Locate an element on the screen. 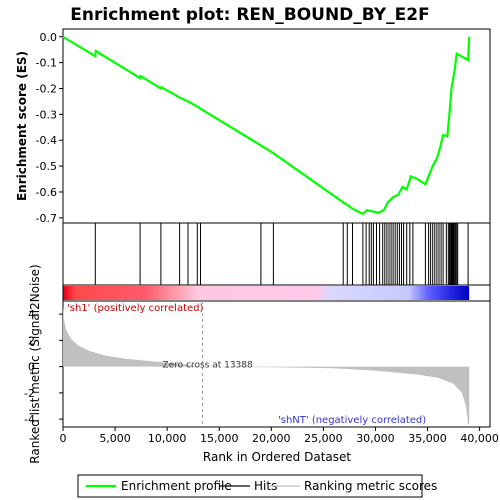 The image size is (500, 500). x-tick-label: 35,000 is located at coordinates (427, 438).